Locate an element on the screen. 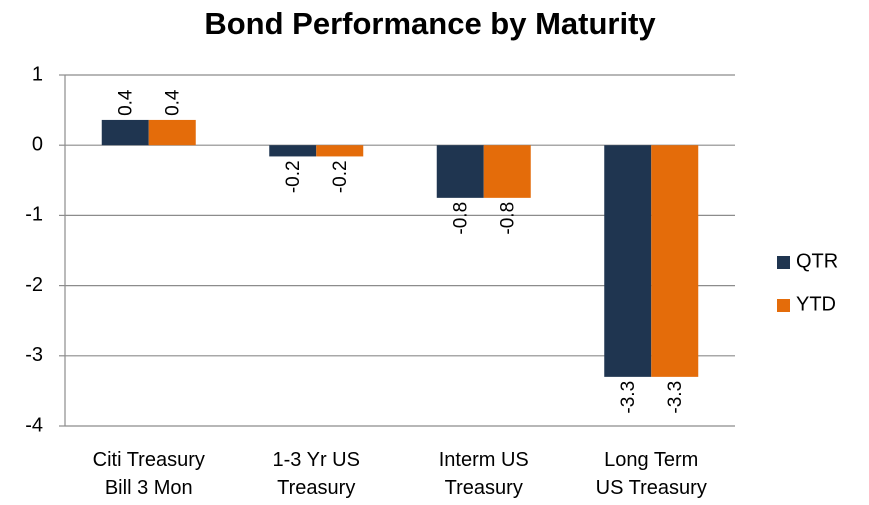 This screenshot has width=869, height=505. y-tick-label: 0 is located at coordinates (37, 144).